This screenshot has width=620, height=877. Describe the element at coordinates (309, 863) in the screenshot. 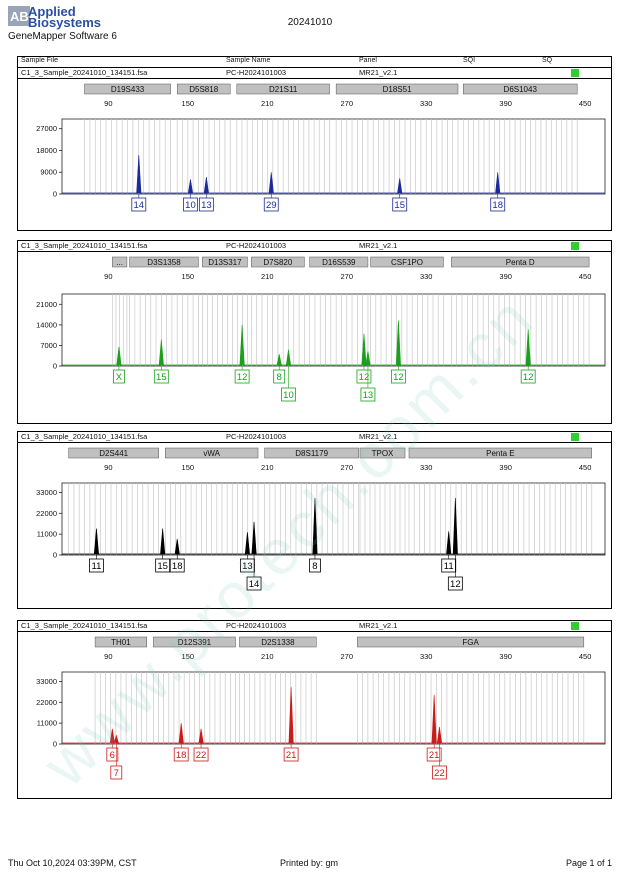

I see `footer-printed-by: Printed by: gm` at that location.